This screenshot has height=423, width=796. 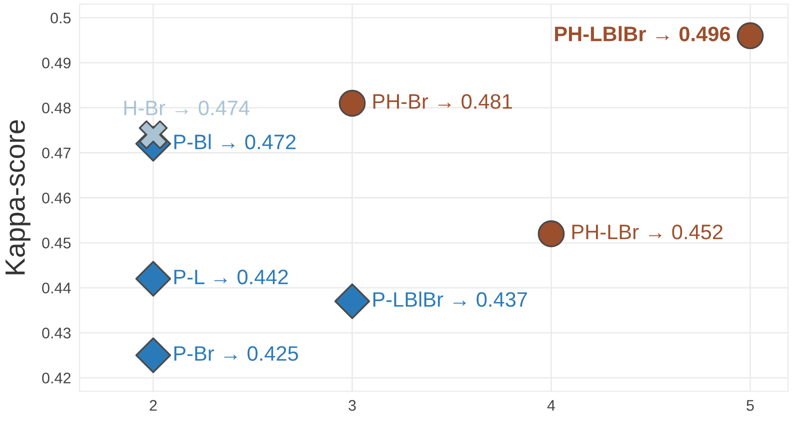 What do you see at coordinates (56, 63) in the screenshot?
I see `y-tick-label: 0.49` at bounding box center [56, 63].